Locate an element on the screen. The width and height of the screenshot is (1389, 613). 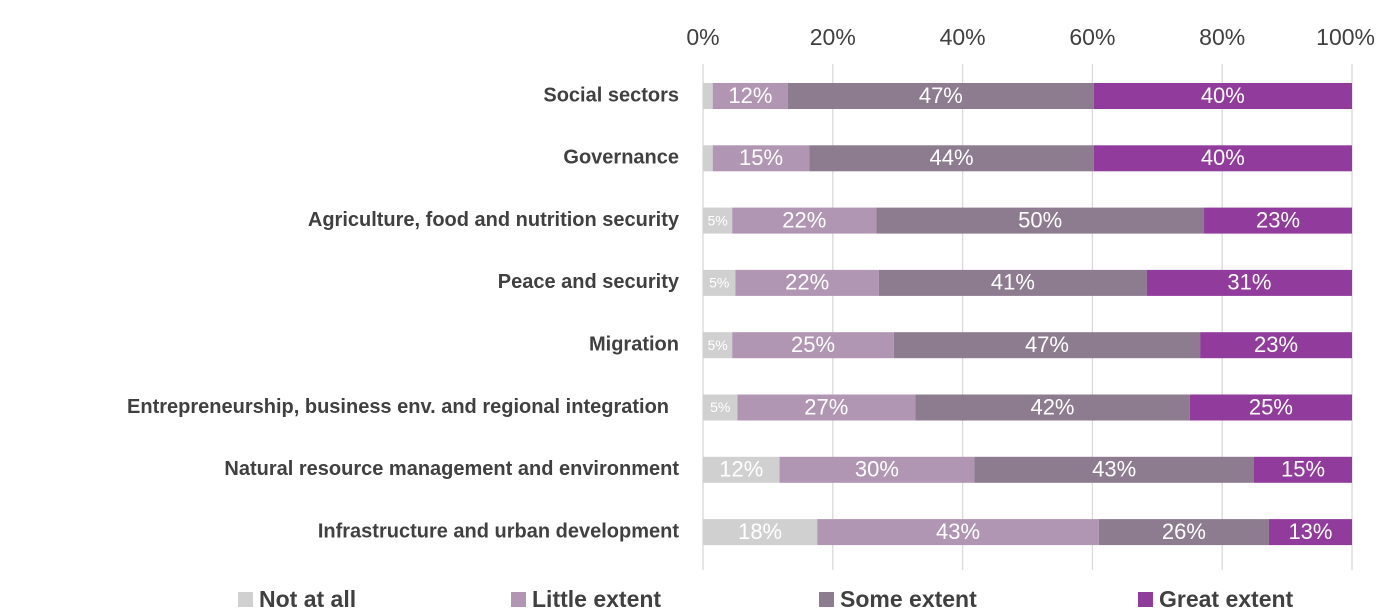
x-tick-label: 40% is located at coordinates (963, 37).